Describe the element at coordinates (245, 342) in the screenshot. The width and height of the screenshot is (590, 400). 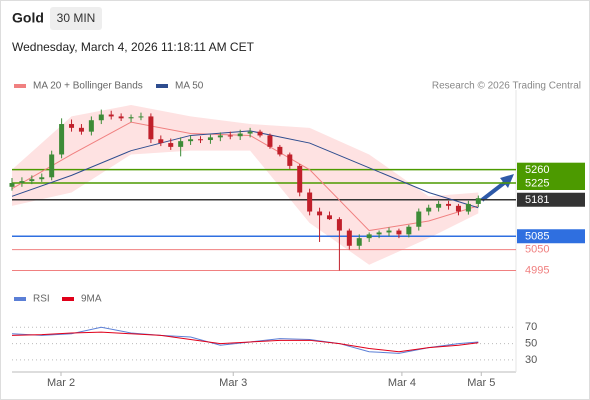
I see `rsi-line` at that location.